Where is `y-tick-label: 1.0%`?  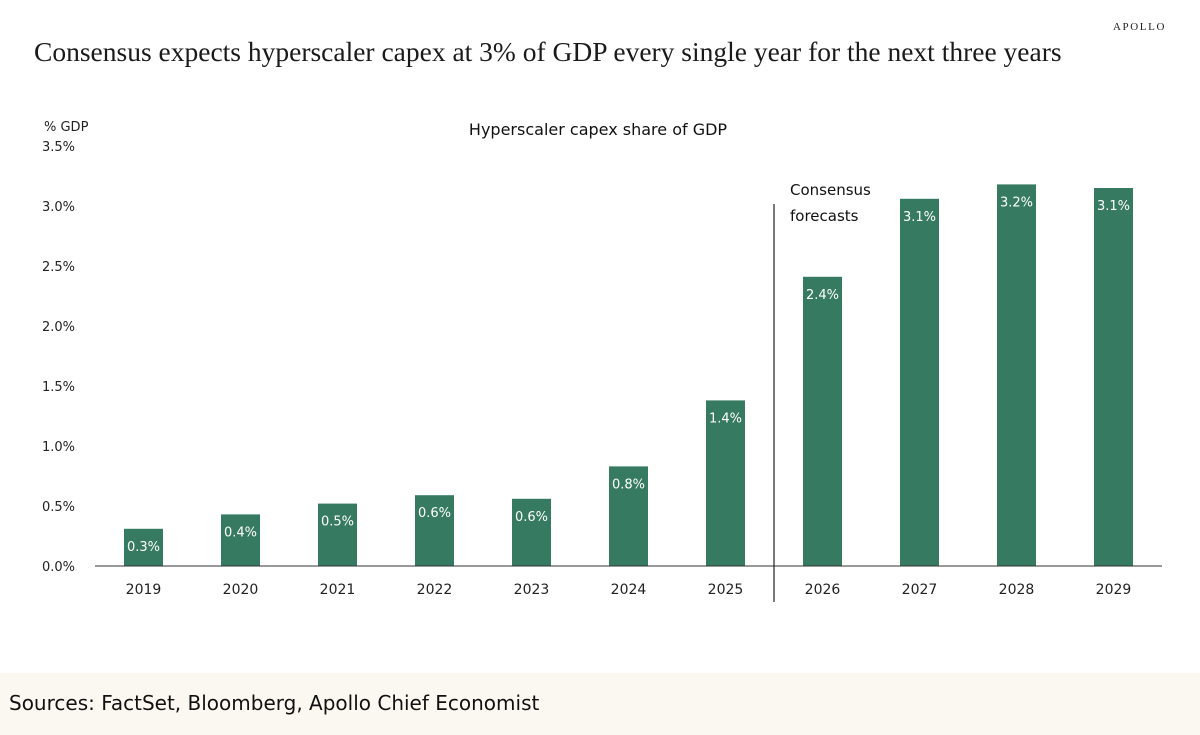
y-tick-label: 1.0% is located at coordinates (58, 447).